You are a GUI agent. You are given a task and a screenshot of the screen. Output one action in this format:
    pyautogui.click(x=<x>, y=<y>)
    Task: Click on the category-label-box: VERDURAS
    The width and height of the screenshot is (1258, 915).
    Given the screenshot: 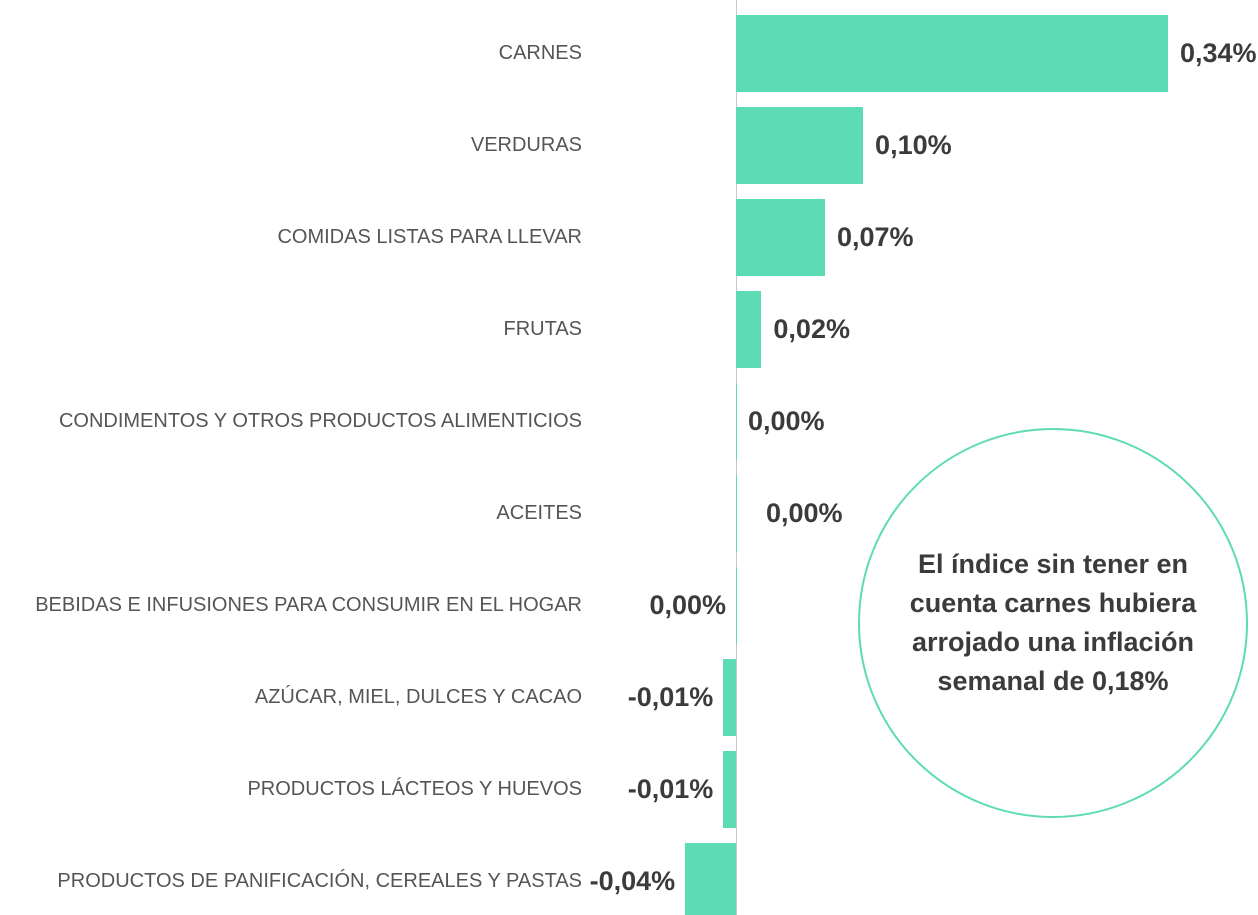 What is the action you would take?
    pyautogui.click(x=526, y=145)
    